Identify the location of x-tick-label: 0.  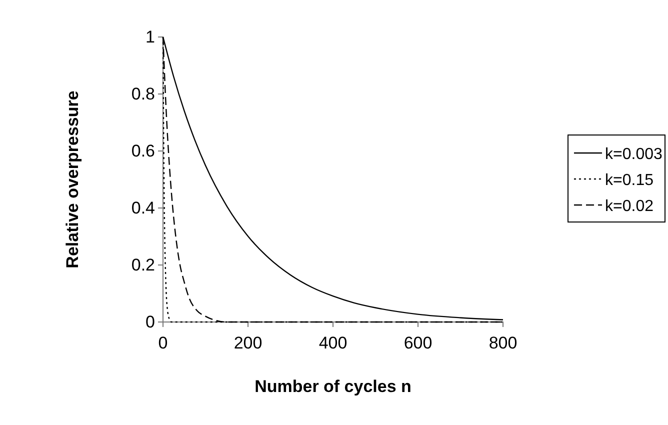
(163, 343).